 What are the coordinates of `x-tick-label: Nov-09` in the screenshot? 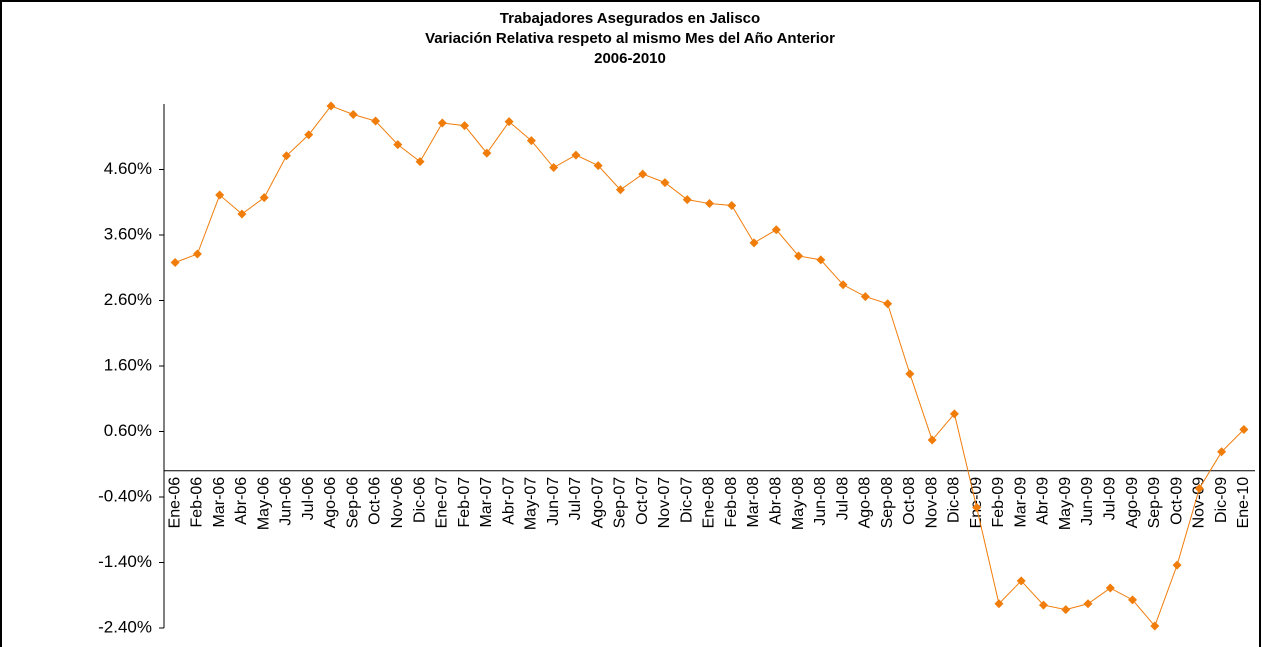 It's located at (1199, 503).